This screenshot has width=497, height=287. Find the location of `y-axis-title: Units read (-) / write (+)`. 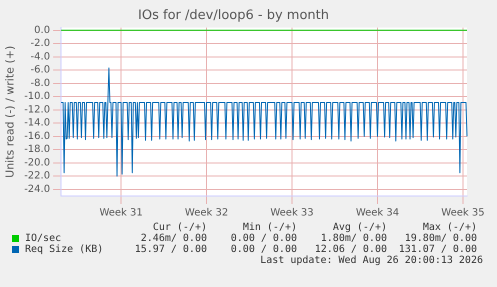

y-axis-title: Units read (-) / write (+) is located at coordinates (9, 112).